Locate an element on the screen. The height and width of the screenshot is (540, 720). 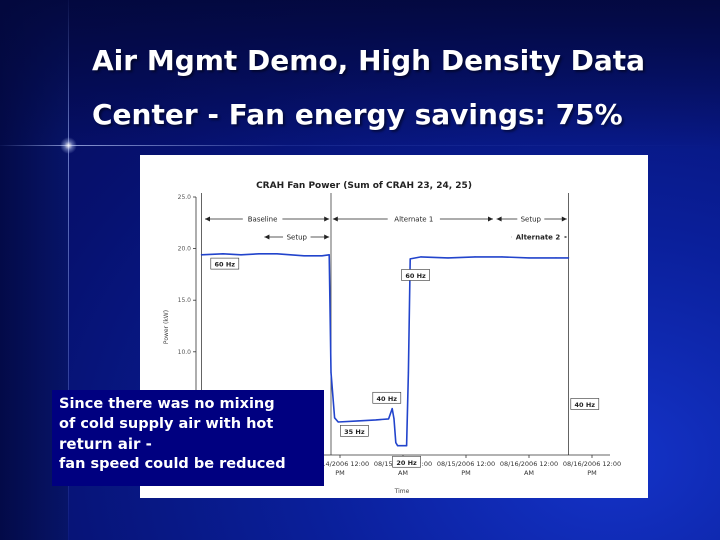
y-tick-label: 10.0 is located at coordinates (185, 352).